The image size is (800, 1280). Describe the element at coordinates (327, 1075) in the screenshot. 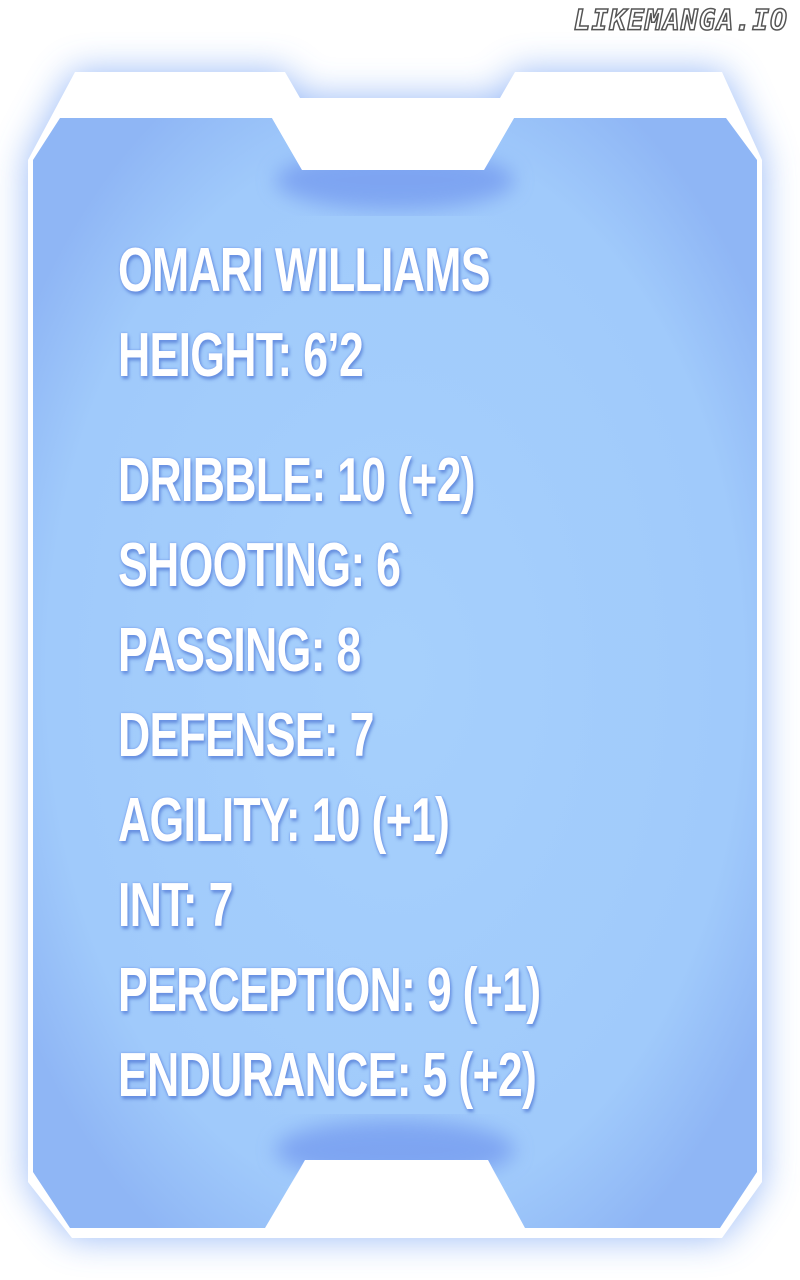

I see `stat-endurance: ENDURANCE: 5 (+2)` at that location.